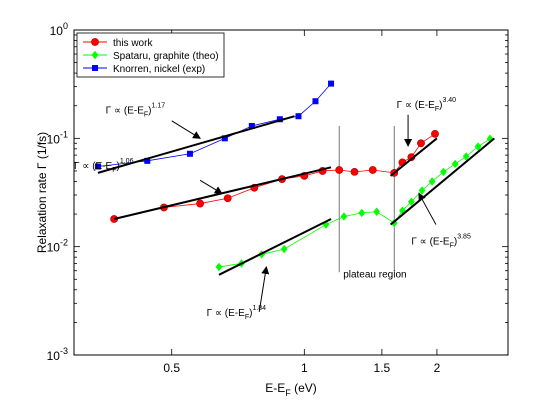 The width and height of the screenshot is (554, 407). Describe the element at coordinates (382, 368) in the screenshot. I see `x-tick-label: 1.5` at that location.